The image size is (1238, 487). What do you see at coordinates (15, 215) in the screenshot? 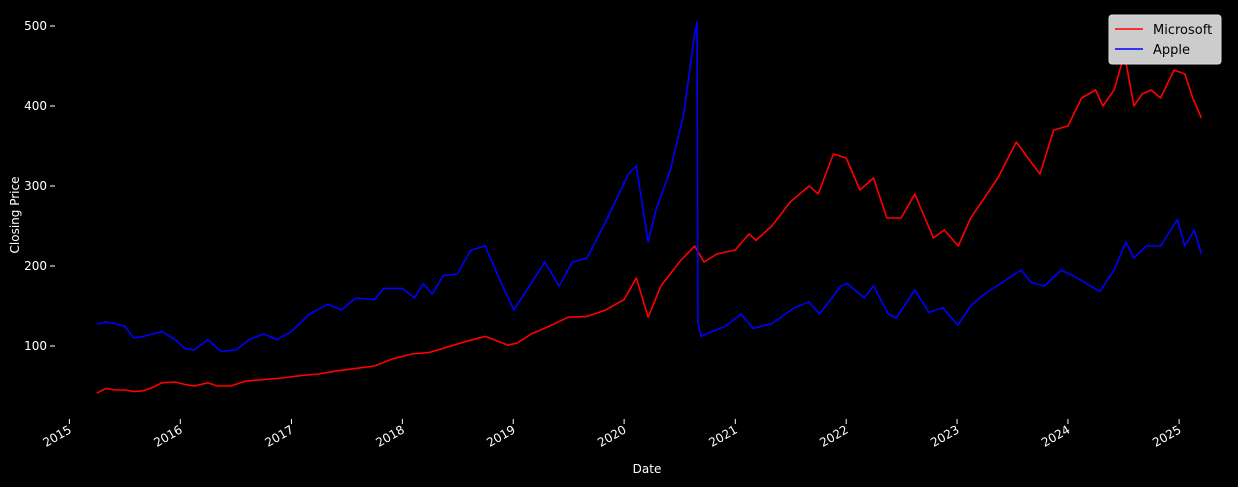
I see `y-axis-label: Closing Price` at bounding box center [15, 215].